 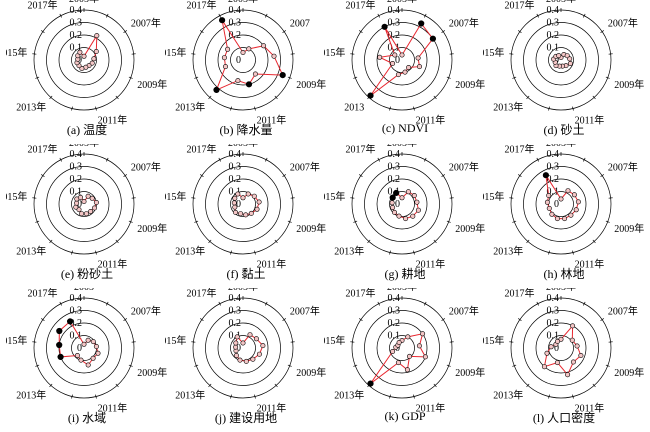 What do you see at coordinates (402, 290) in the screenshot?
I see `year-label: 2005年` at bounding box center [402, 290].